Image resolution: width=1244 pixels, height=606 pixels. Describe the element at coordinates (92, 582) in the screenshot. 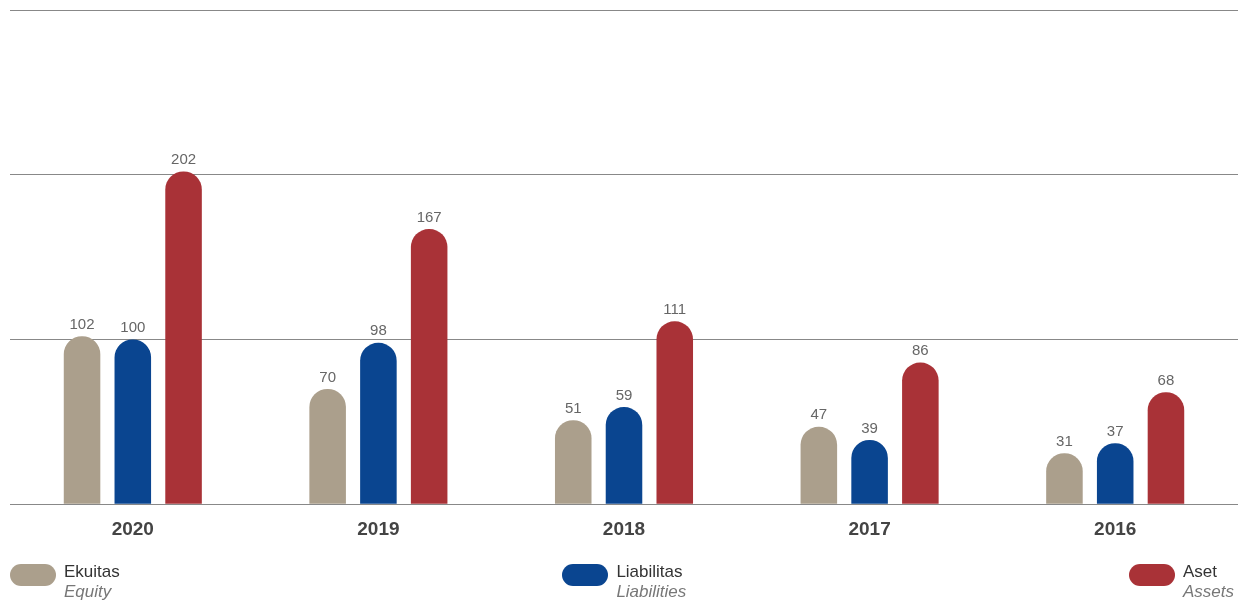

I see `legend-label: Ekuitas Equity` at that location.